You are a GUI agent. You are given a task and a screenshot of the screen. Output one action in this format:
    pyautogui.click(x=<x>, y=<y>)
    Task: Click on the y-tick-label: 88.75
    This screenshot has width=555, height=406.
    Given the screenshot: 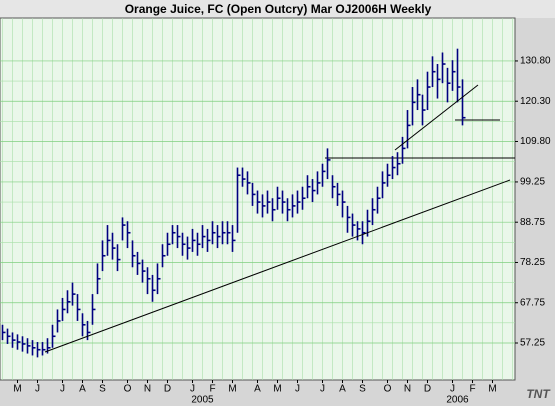 What is the action you would take?
    pyautogui.click(x=532, y=222)
    